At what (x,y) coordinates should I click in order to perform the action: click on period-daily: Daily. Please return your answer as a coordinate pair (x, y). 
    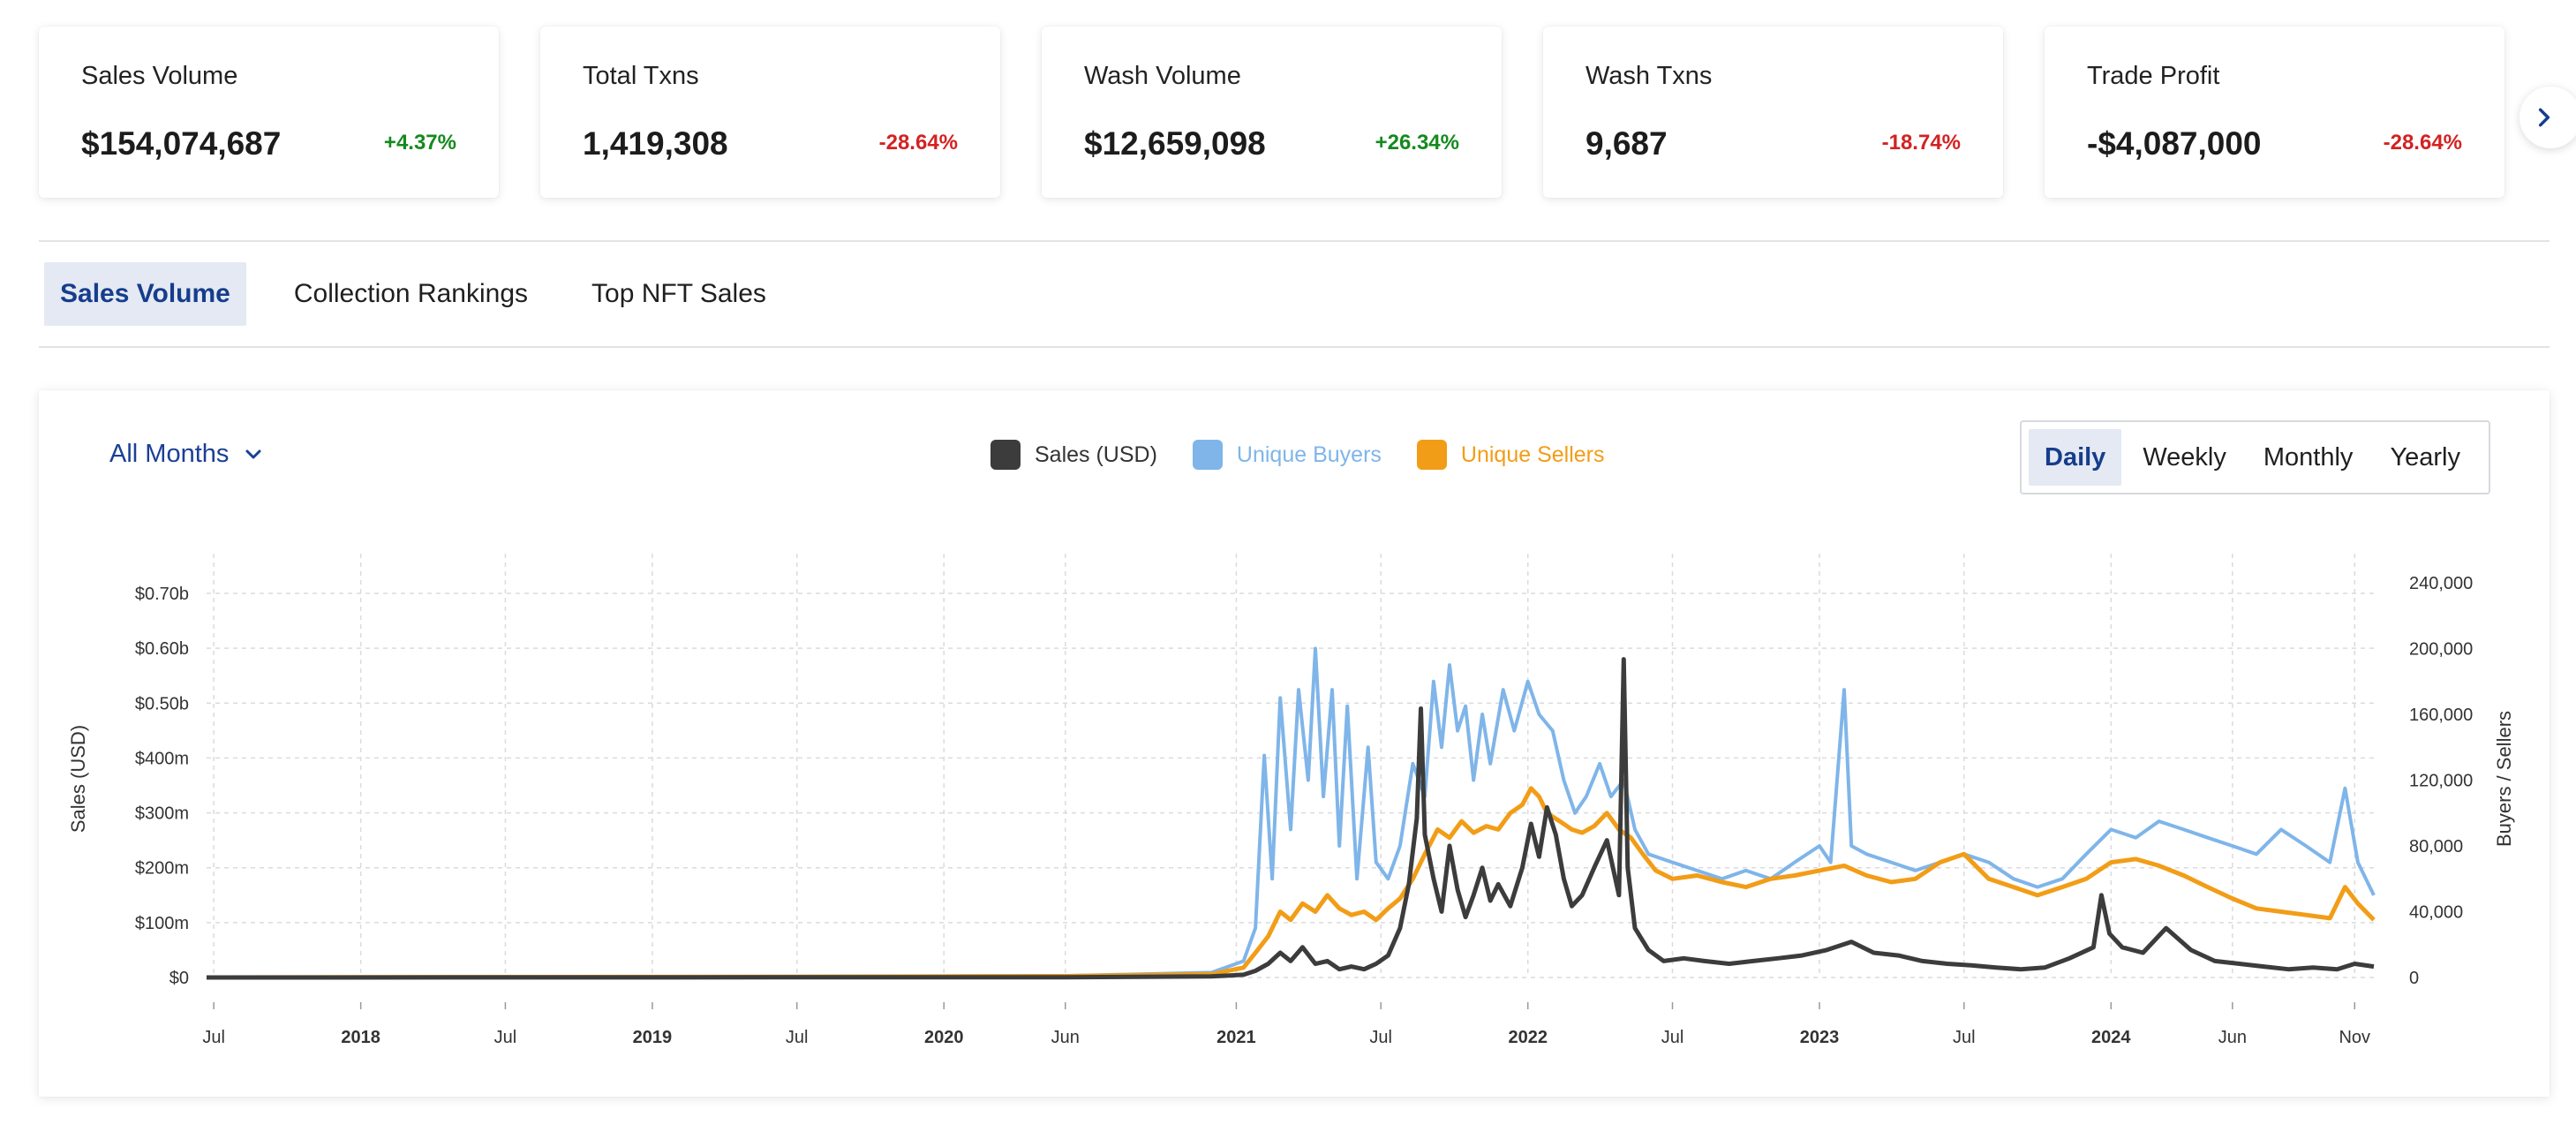
    Looking at the image, I should click on (2076, 457).